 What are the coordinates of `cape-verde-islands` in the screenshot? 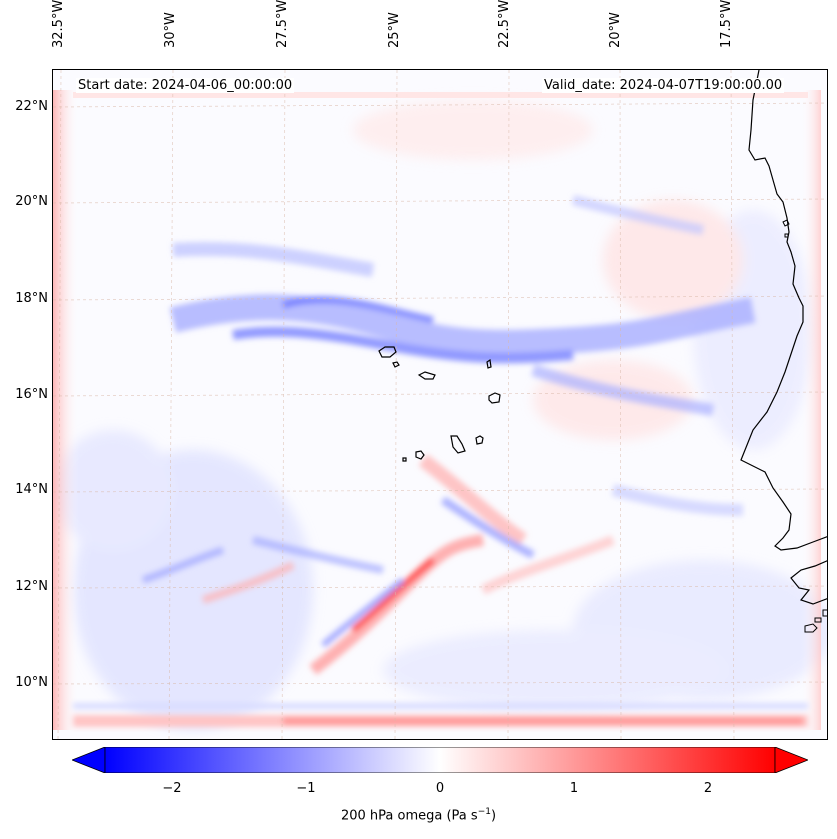 It's located at (439, 404).